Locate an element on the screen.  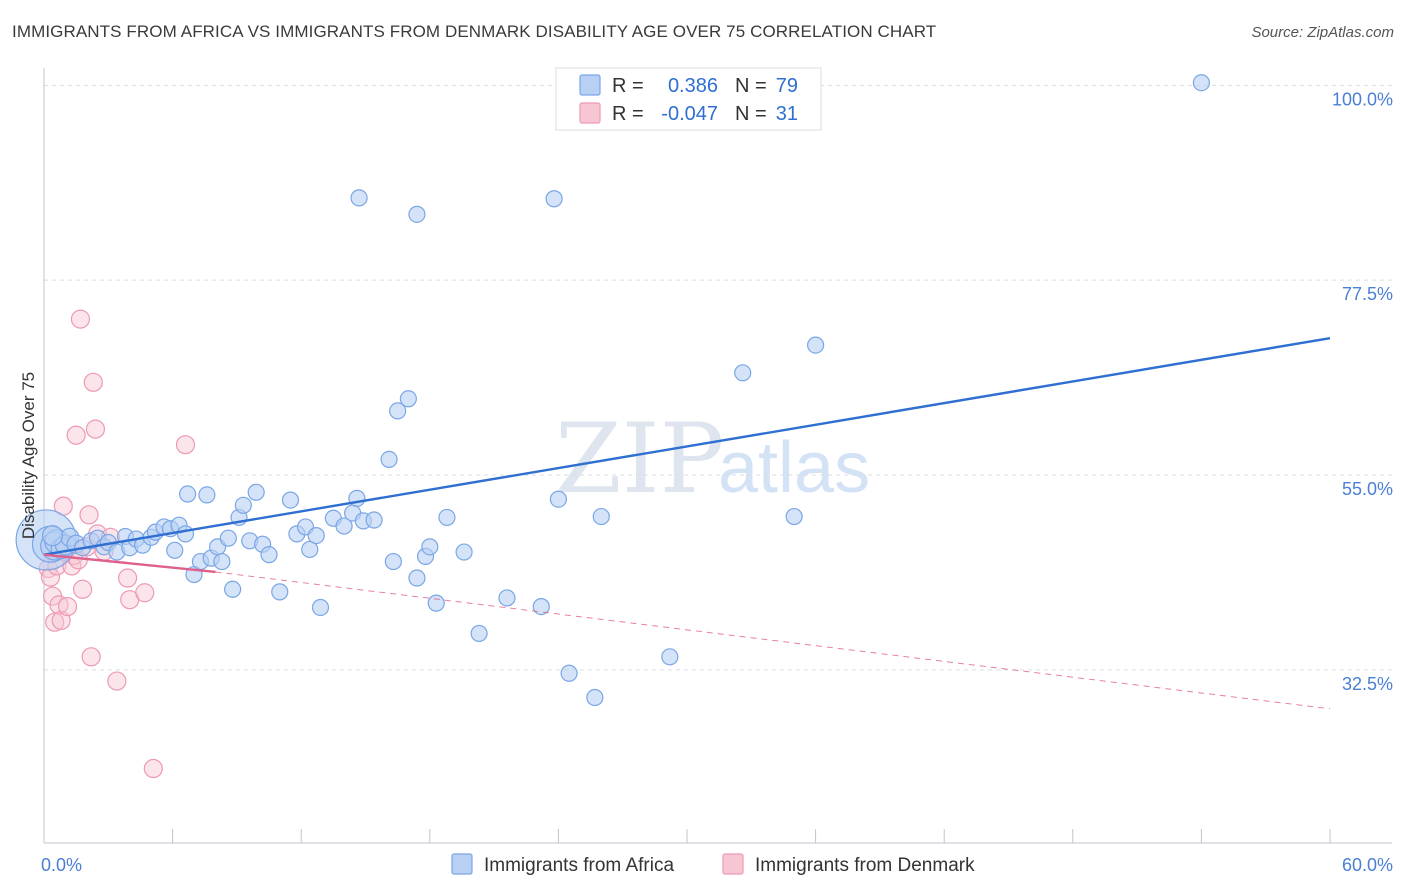
legend-n-label-denmark: N = is located at coordinates (751, 114).